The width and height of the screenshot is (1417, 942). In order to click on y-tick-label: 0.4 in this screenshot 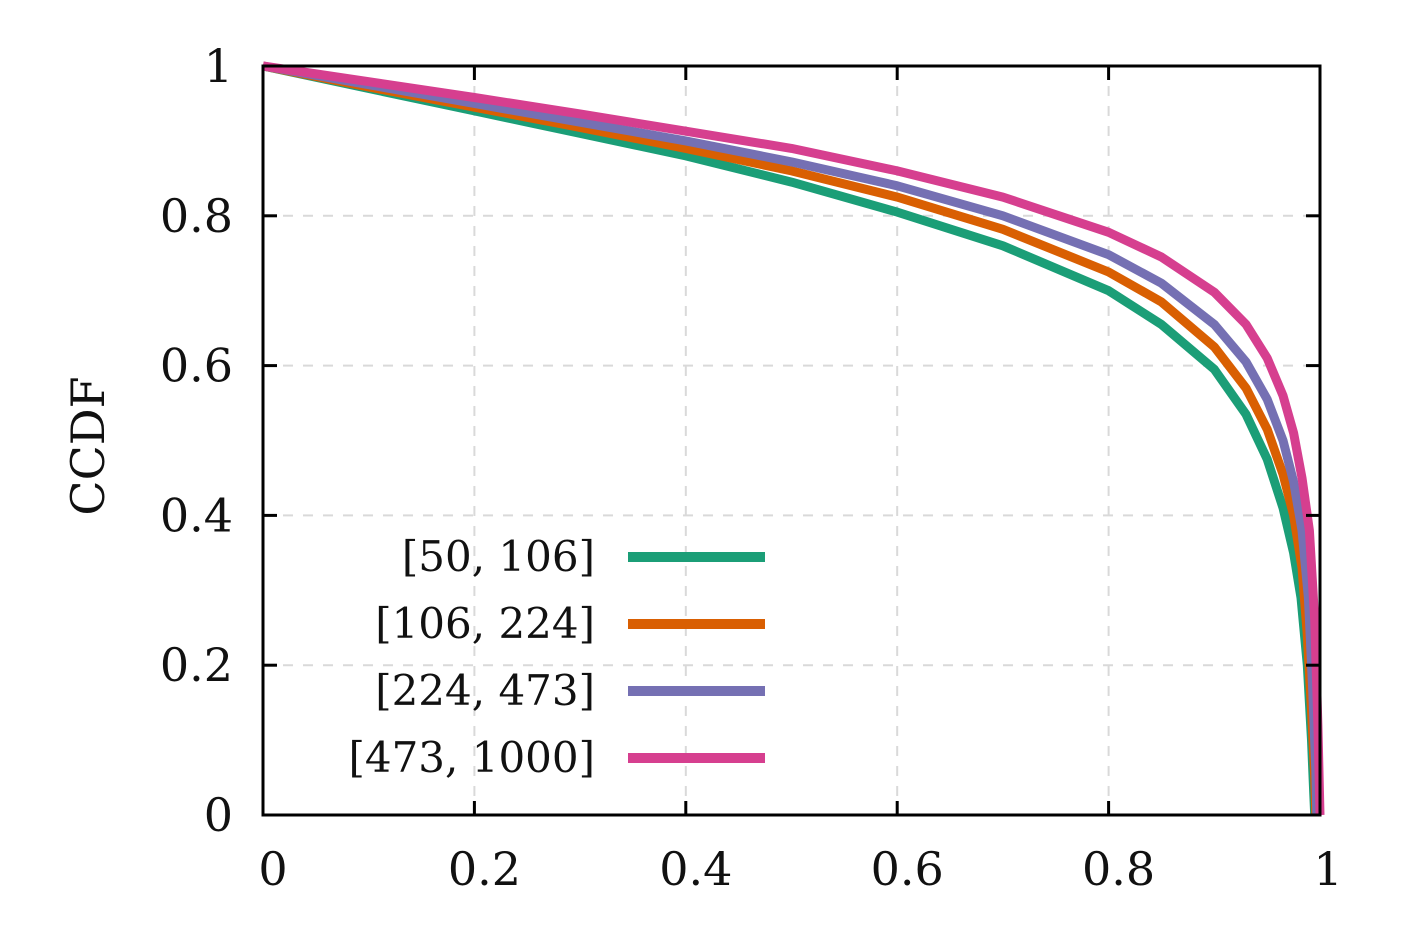, I will do `click(196, 515)`.